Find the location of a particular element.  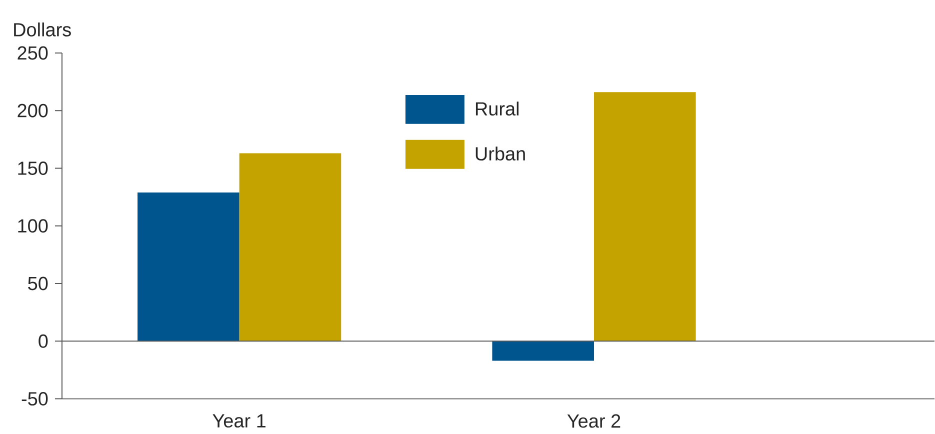

x-tick-label: Year 2 is located at coordinates (593, 421).